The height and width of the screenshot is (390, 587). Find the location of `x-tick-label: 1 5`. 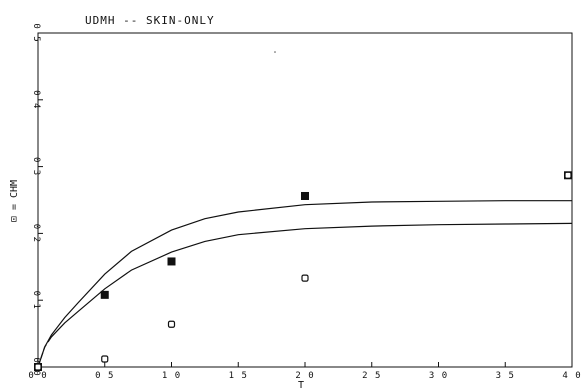

x-tick-label: 1 5 is located at coordinates (238, 376).